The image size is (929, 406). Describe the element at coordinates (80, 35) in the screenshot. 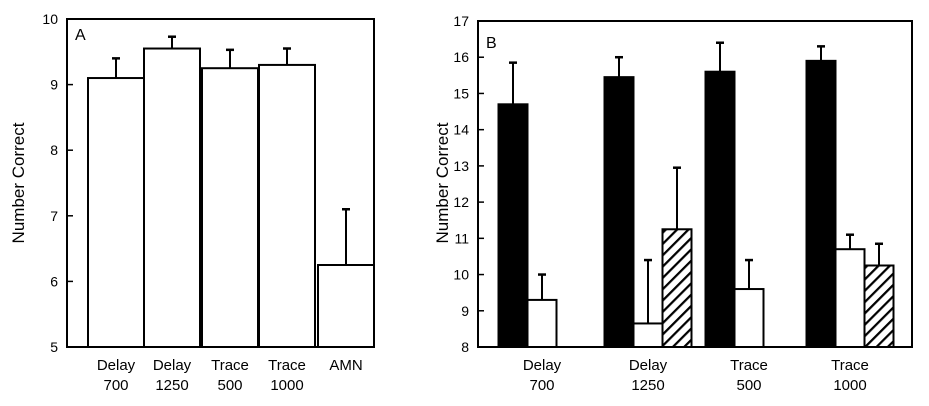

I see `panel-label: A` at that location.